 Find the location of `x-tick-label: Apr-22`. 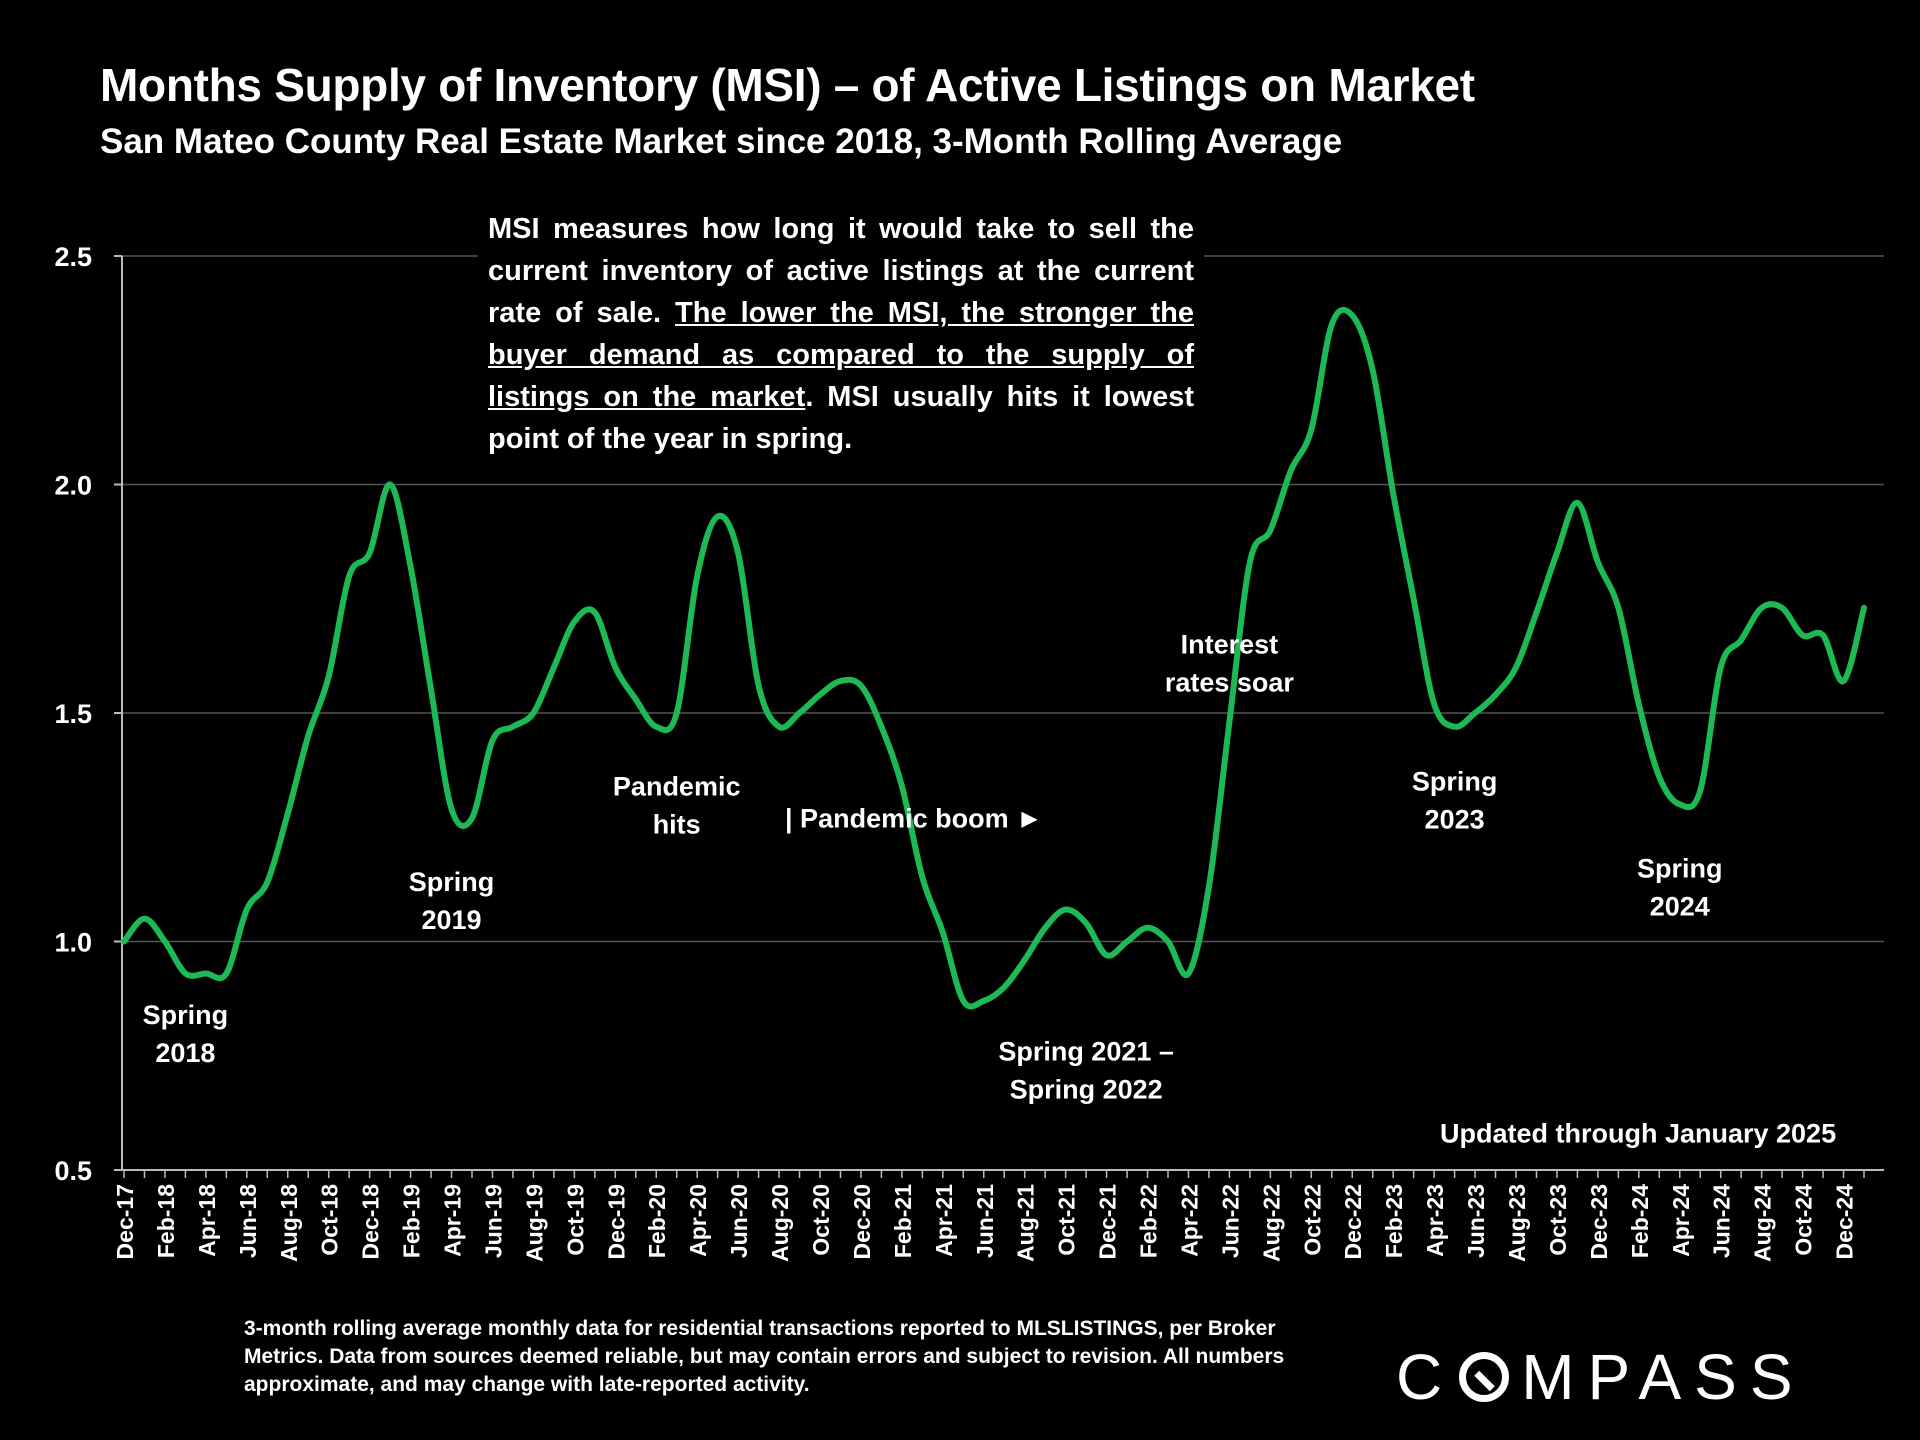

x-tick-label: Apr-22 is located at coordinates (1189, 1220).